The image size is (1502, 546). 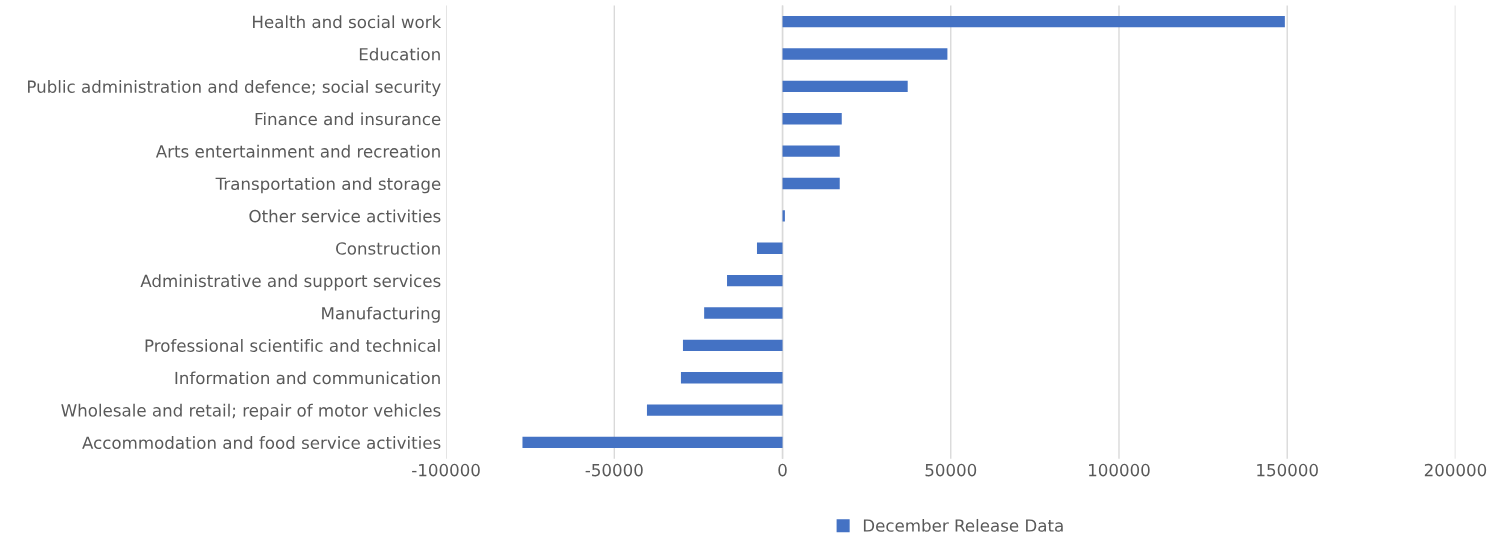 What do you see at coordinates (399, 54) in the screenshot?
I see `y-tick-label: Education` at bounding box center [399, 54].